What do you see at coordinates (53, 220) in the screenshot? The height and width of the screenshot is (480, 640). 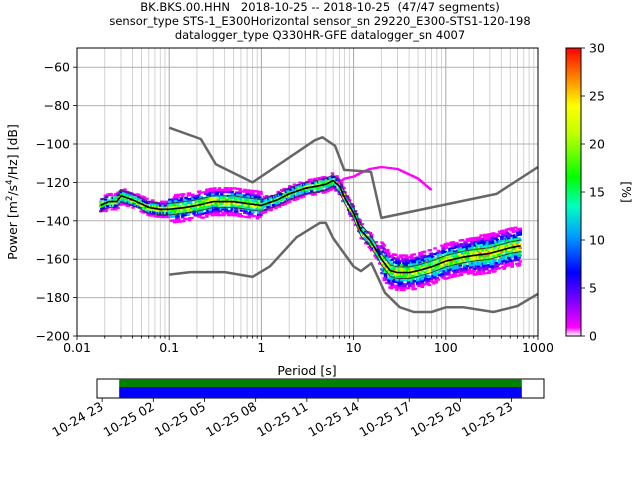 I see `y-tick-label: −140` at bounding box center [53, 220].